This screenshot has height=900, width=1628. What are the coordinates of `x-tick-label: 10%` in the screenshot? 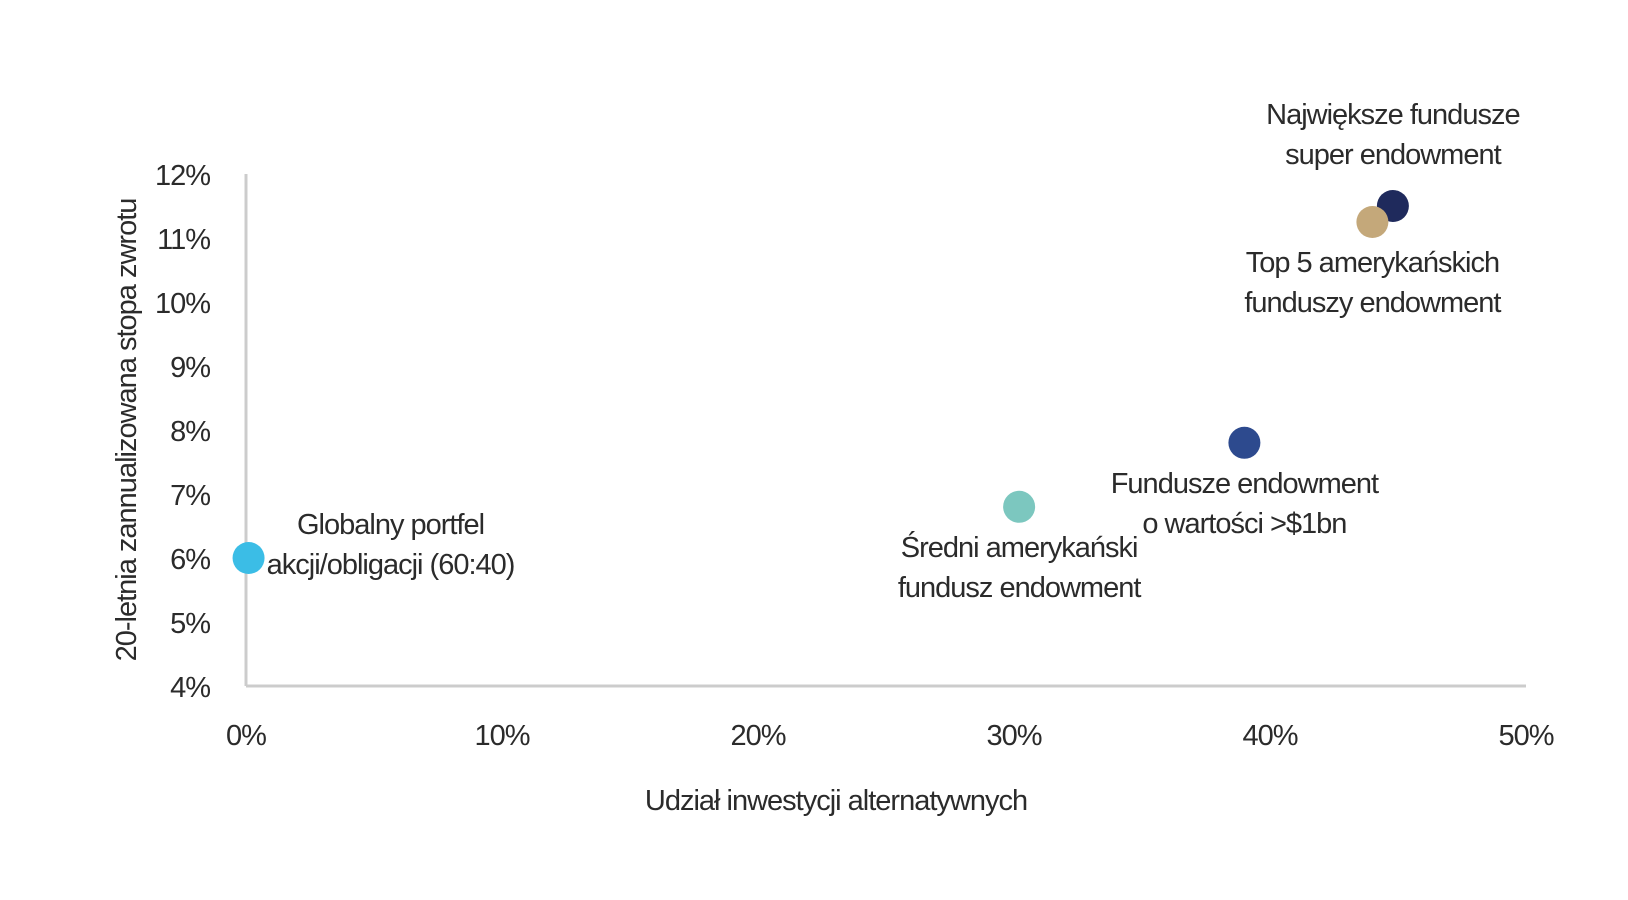 It's located at (501, 736).